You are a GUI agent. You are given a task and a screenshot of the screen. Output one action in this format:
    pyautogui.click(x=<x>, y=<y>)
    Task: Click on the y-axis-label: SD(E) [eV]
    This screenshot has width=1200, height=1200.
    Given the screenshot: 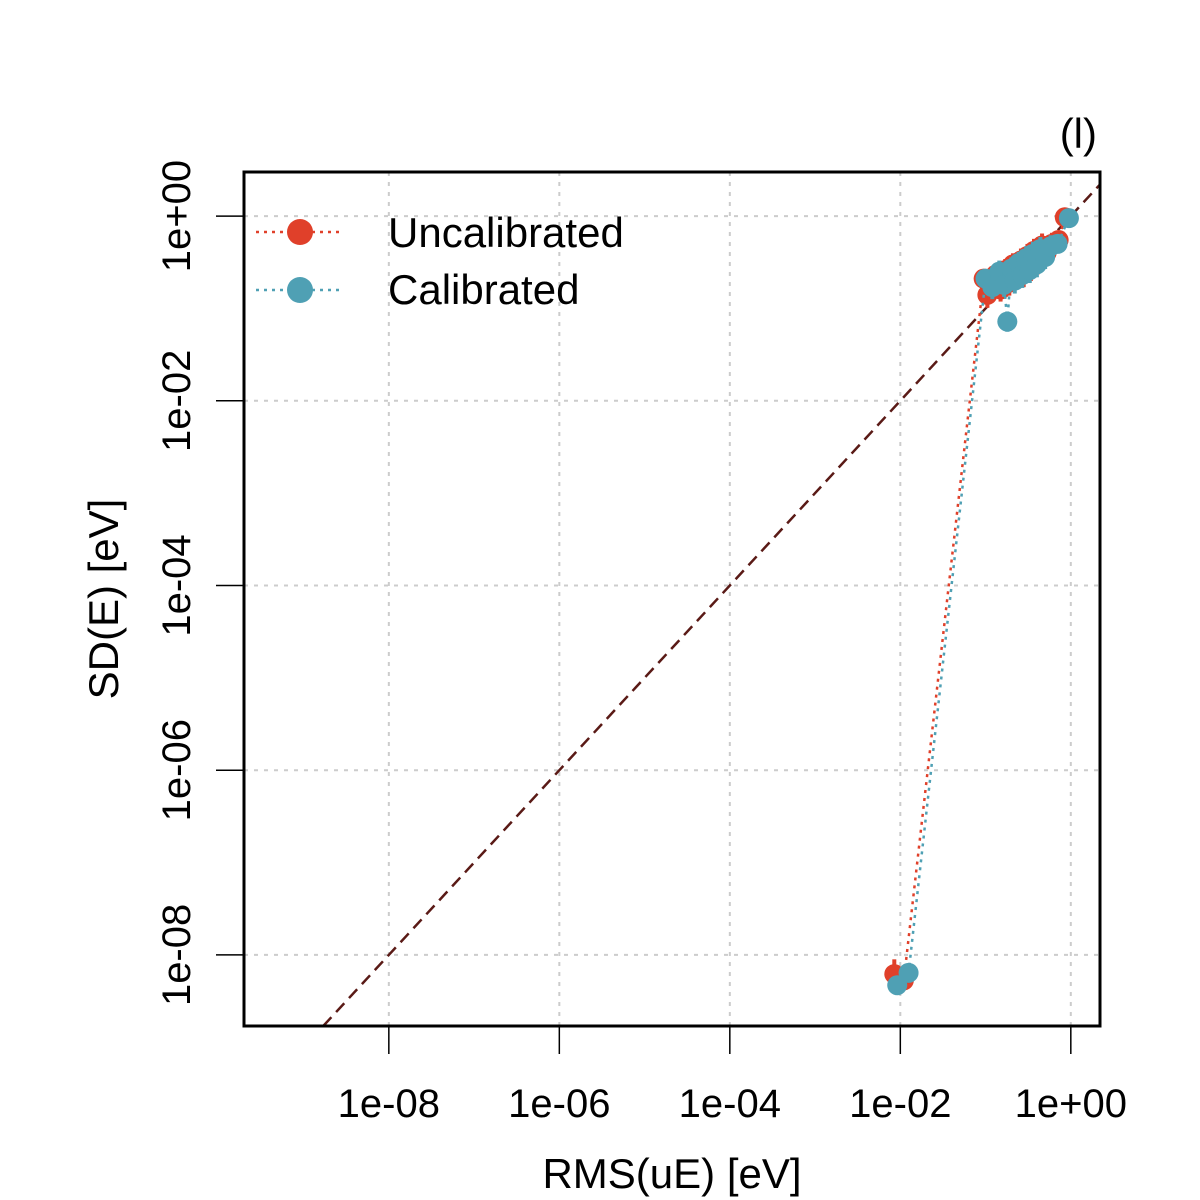 What is the action you would take?
    pyautogui.click(x=103, y=599)
    